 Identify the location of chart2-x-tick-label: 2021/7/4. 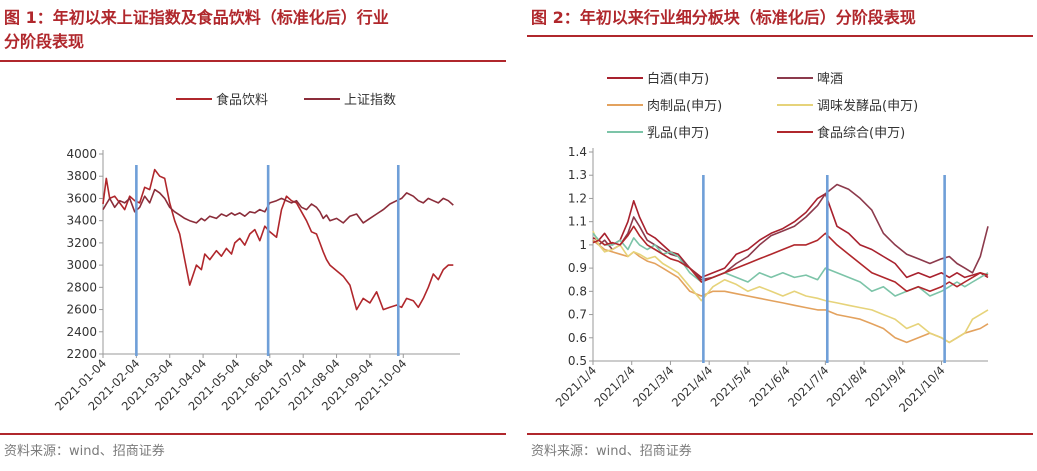
(808, 386).